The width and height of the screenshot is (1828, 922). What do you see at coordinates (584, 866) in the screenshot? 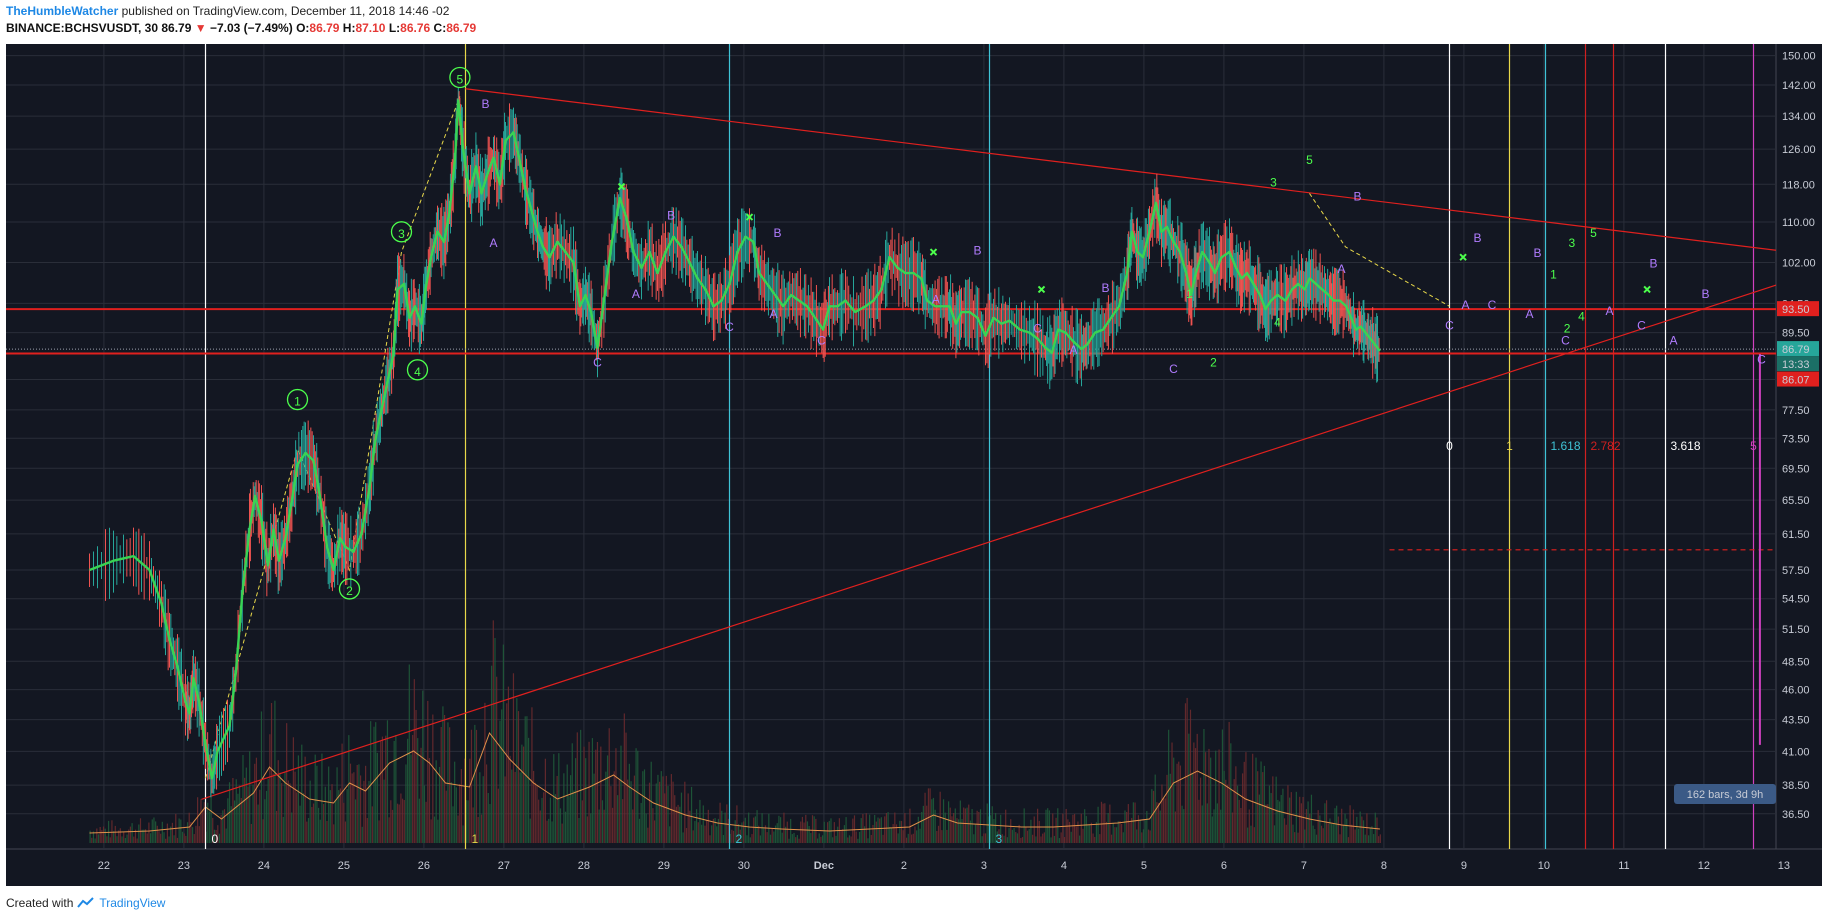
I see `x-tick-label: 28` at bounding box center [584, 866].